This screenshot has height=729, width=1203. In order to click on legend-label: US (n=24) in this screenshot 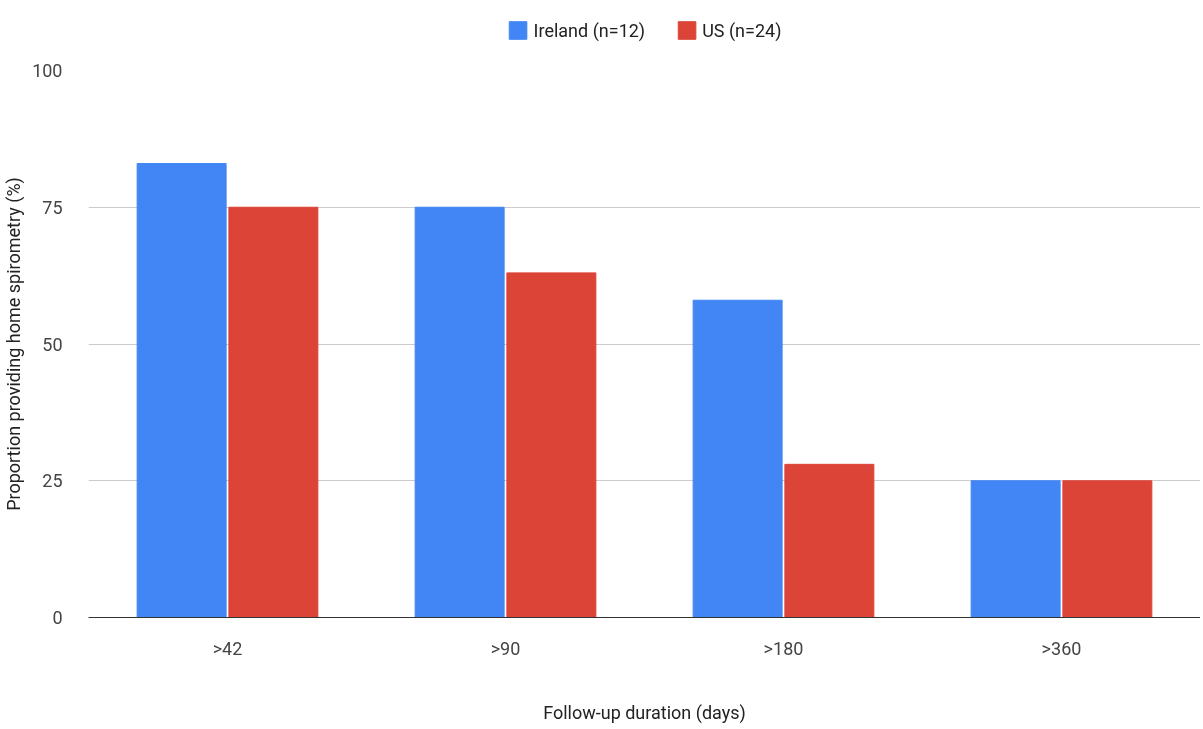, I will do `click(742, 30)`.